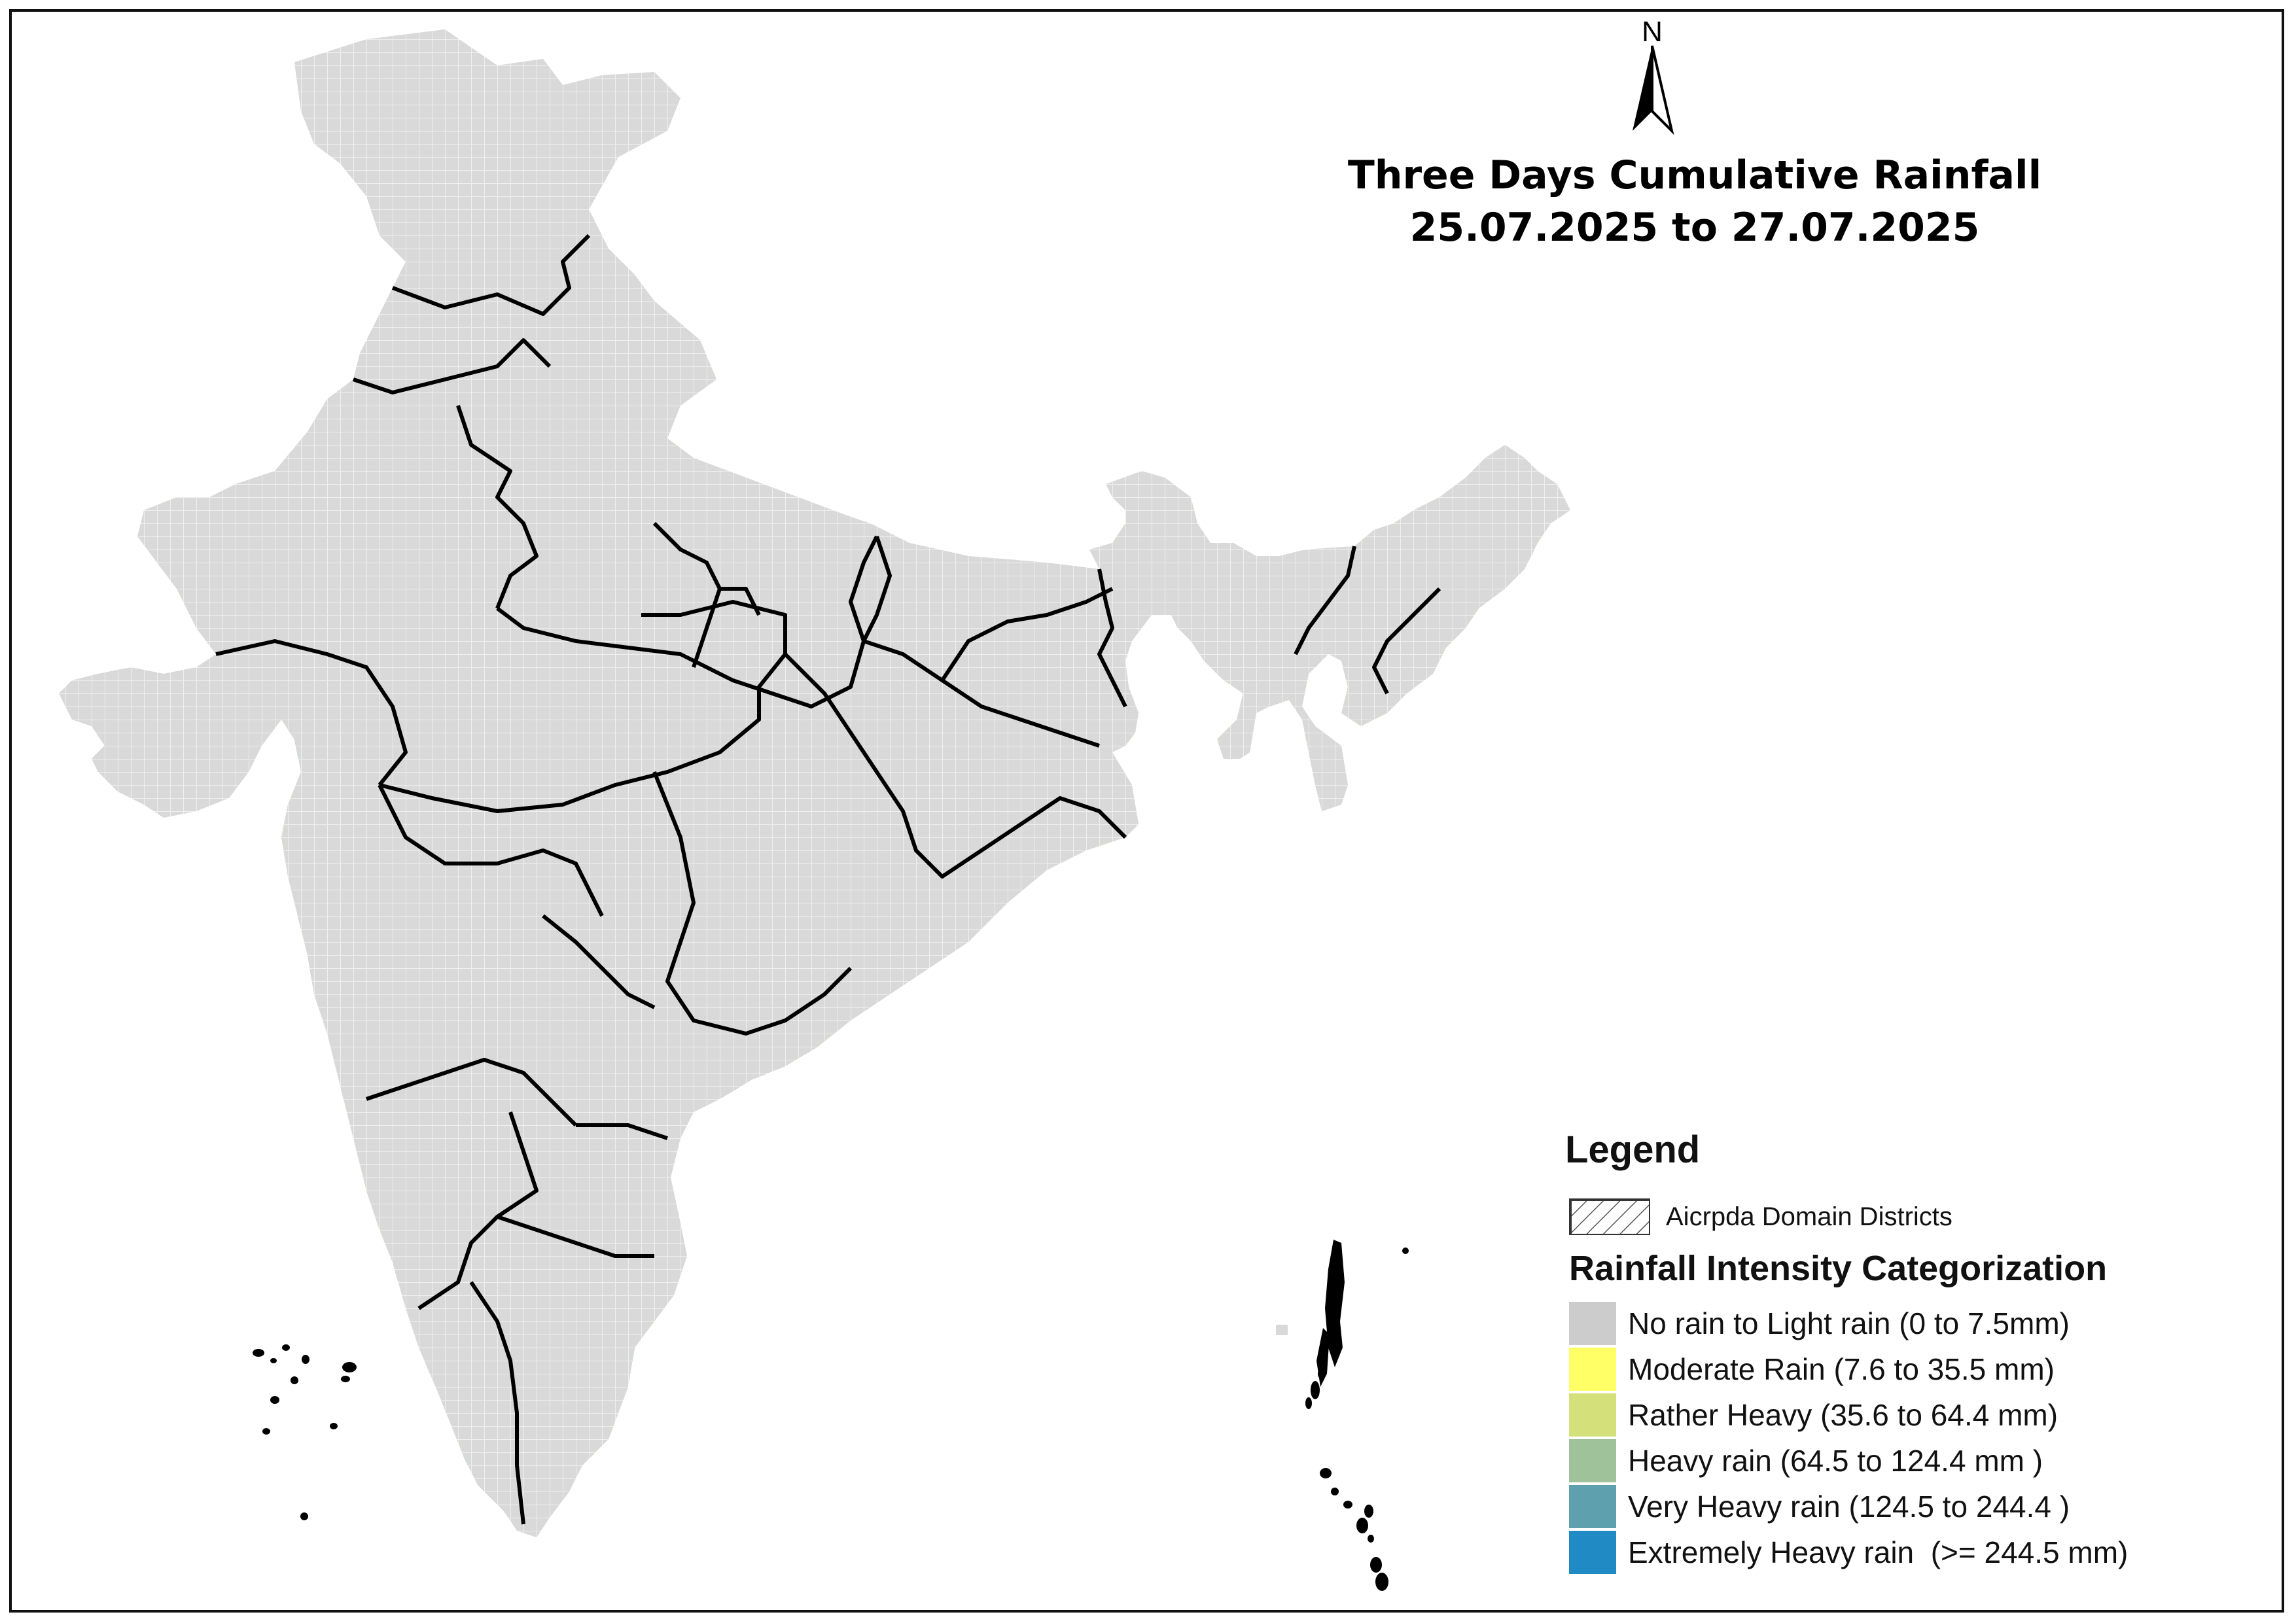 This screenshot has width=2296, height=1623. Describe the element at coordinates (1849, 1323) in the screenshot. I see `legend-item: No rain to Light rain (0 to 7.5mm)` at that location.